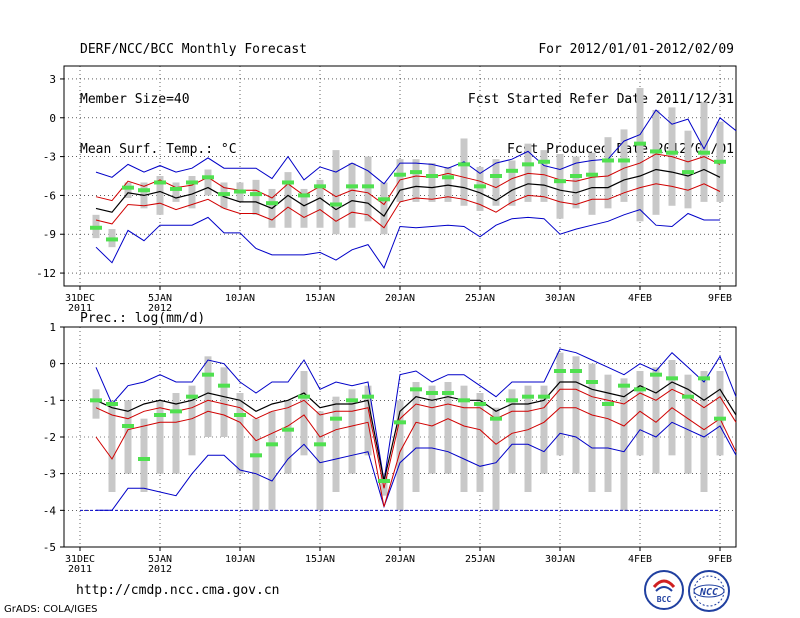  Describe the element at coordinates (178, 590) in the screenshot. I see `source-url: http://cmdp.ncc.cma.gov.cn` at that location.